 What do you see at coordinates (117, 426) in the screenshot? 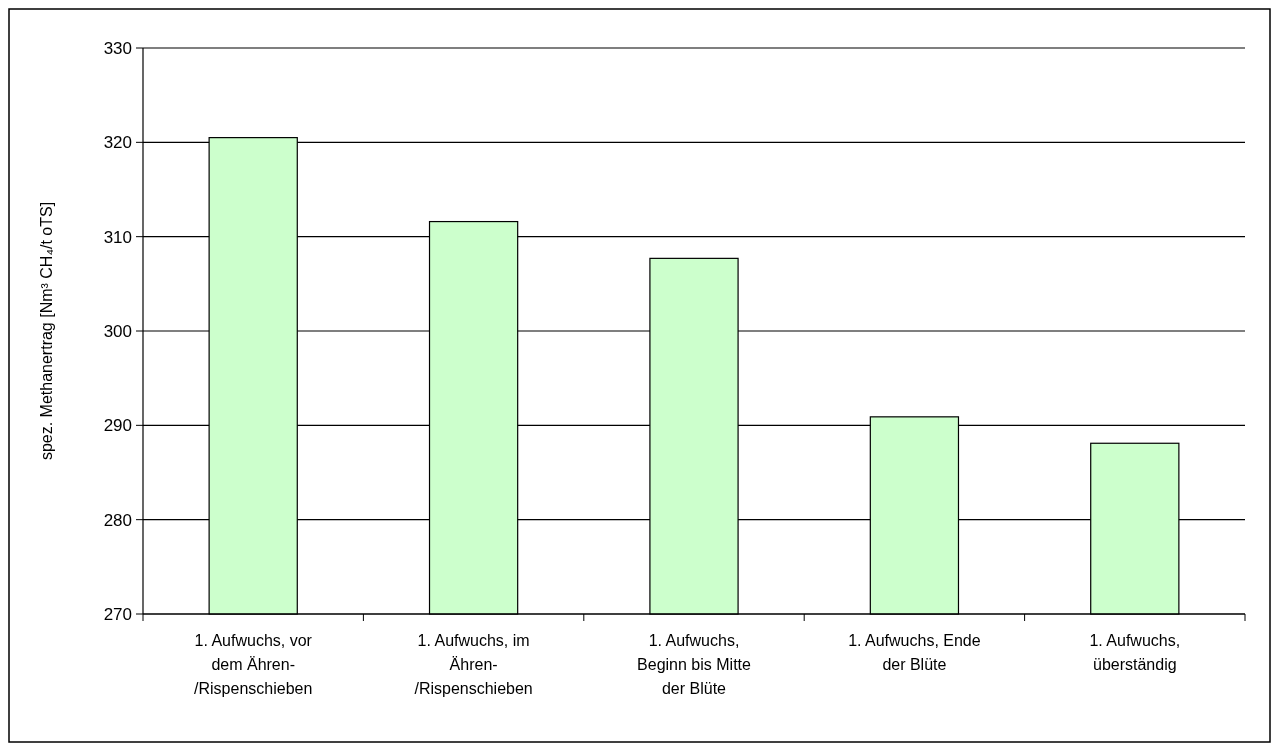
I see `y-tick-label: 290` at bounding box center [117, 426].